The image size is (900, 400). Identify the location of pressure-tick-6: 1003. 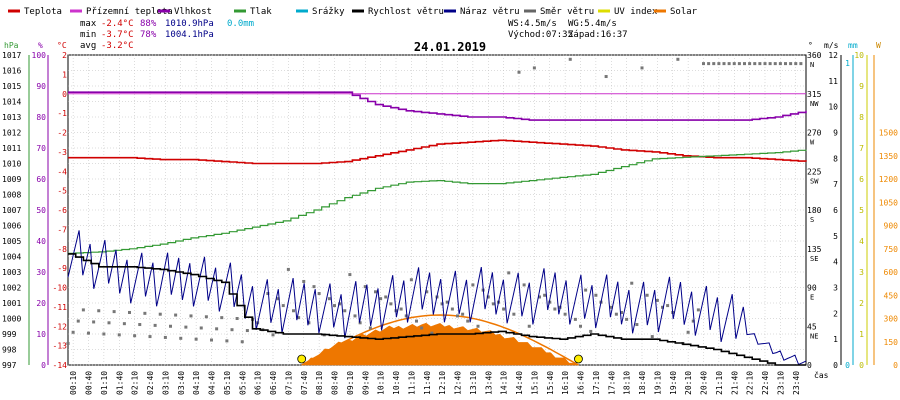
(11, 272).